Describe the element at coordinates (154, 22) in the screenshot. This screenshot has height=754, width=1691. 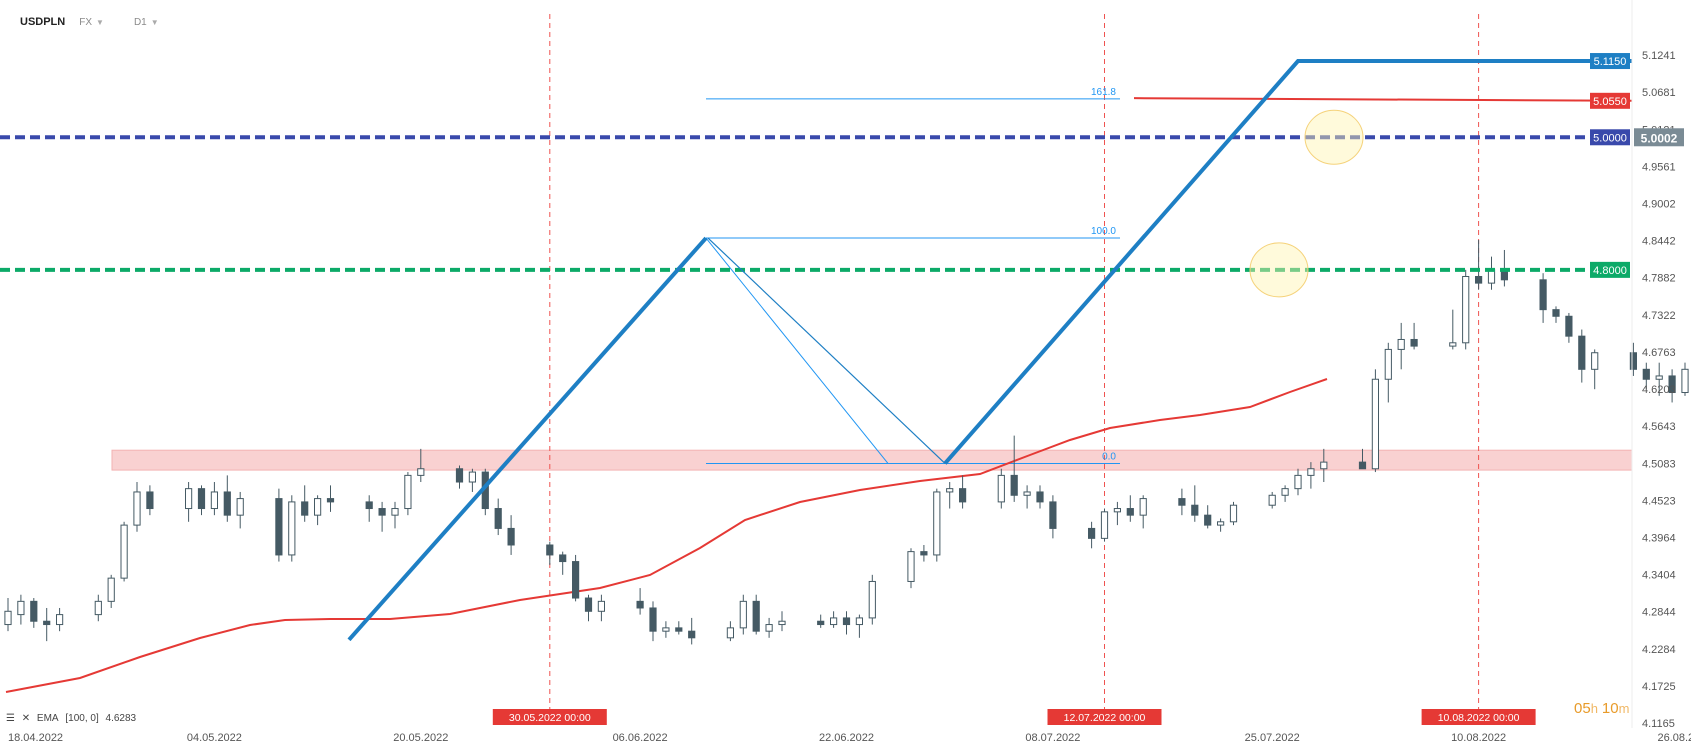
I see `interval-chevron-down-icon: ▼` at that location.